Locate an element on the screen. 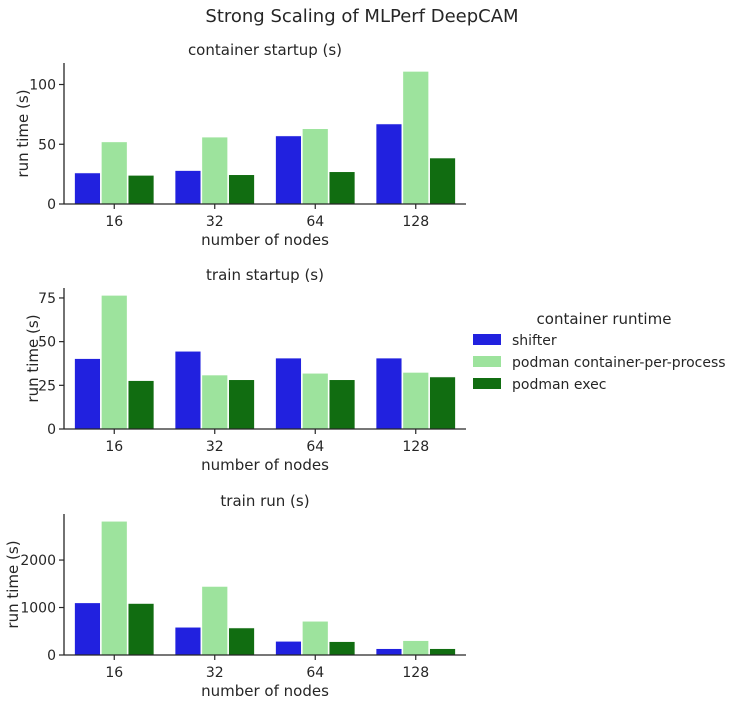 The width and height of the screenshot is (750, 704). legend-label-podman-cpp: podman container-per-process is located at coordinates (619, 363).